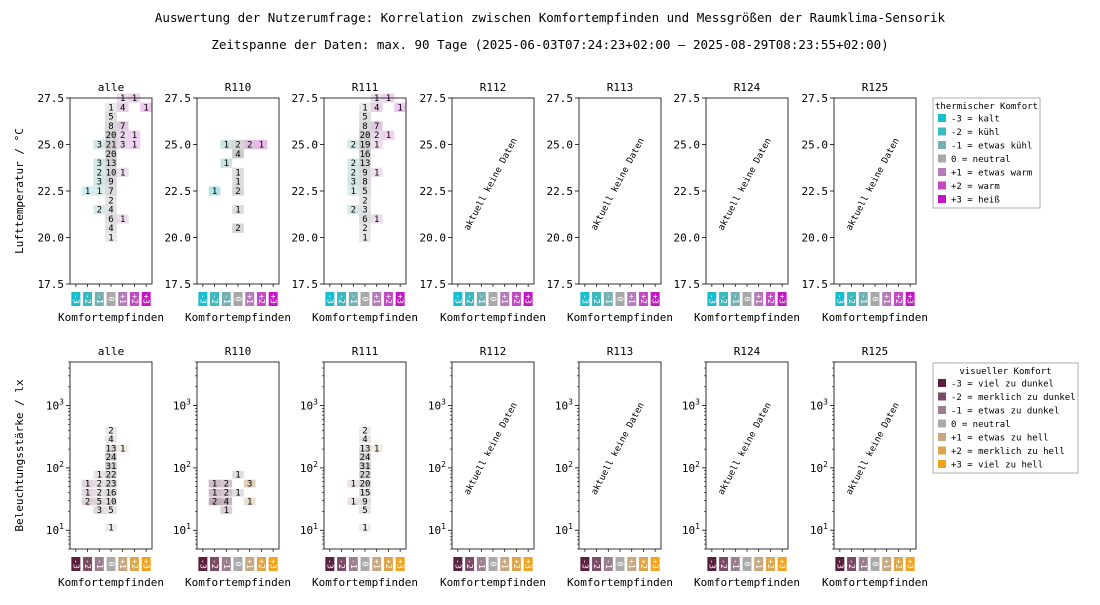 Image resolution: width=1100 pixels, height=605 pixels. What do you see at coordinates (745, 449) in the screenshot?
I see `panel-visual-r124-no-data-label: aktuell keine Daten` at bounding box center [745, 449].